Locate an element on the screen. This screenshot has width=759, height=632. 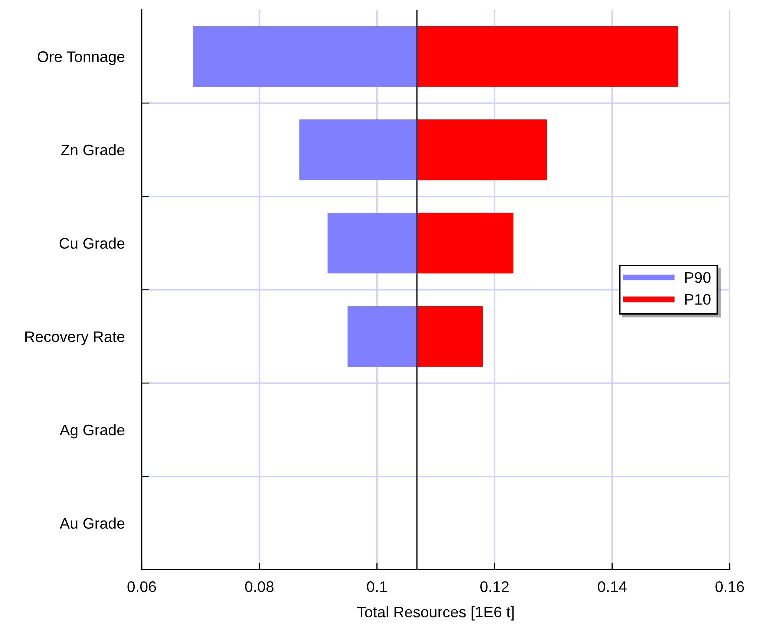
y-tick-label: Recovery Rate is located at coordinates (75, 339).